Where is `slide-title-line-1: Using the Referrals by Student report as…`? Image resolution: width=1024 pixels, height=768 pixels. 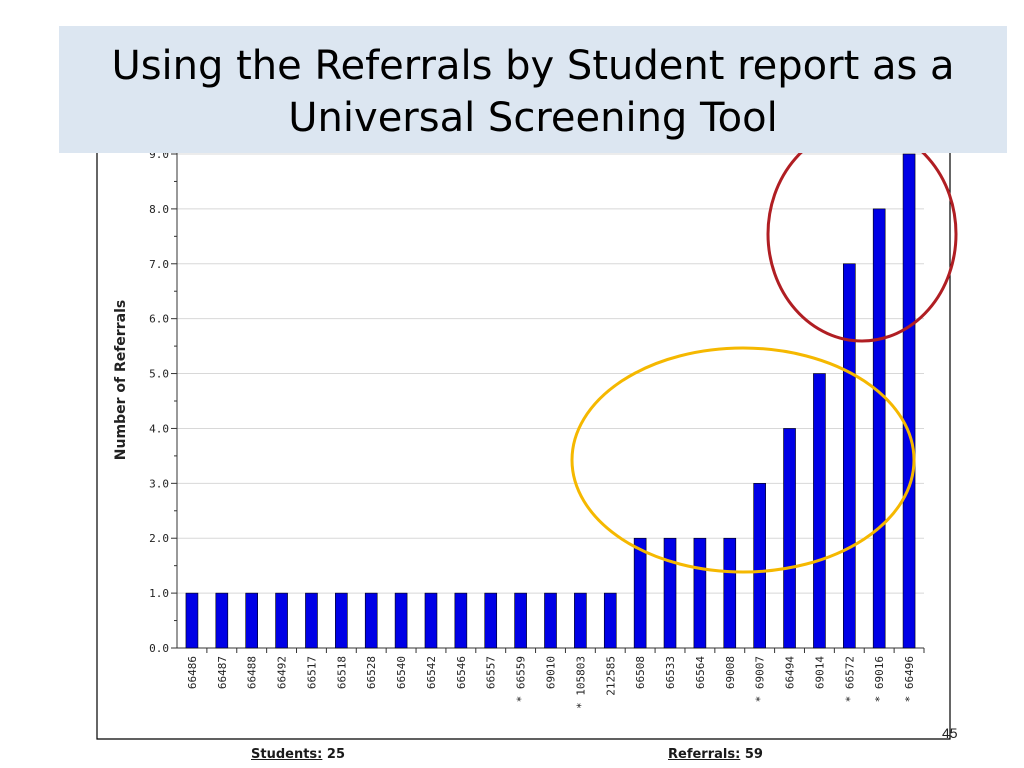
slide-title-line-1: Using the Referrals by Student report as… is located at coordinates (533, 65).